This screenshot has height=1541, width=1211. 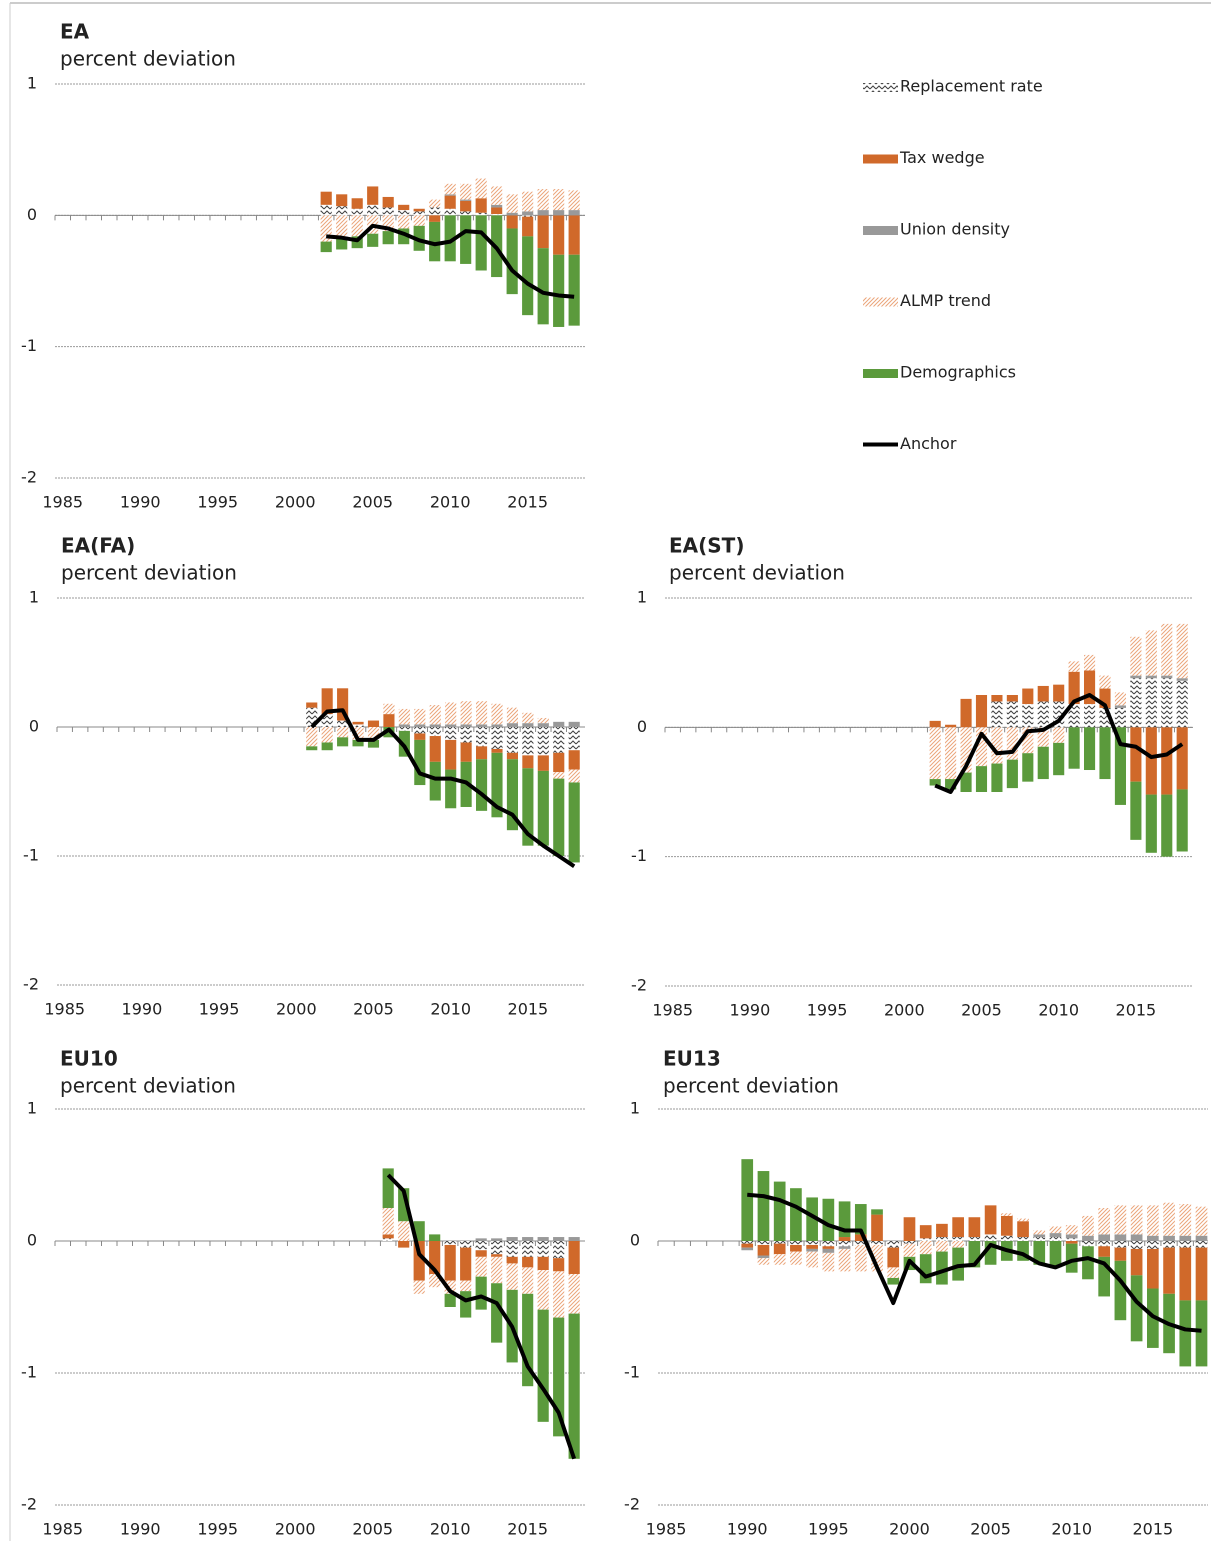 What do you see at coordinates (373, 1009) in the screenshot?
I see `x-tick-label: 2005` at bounding box center [373, 1009].